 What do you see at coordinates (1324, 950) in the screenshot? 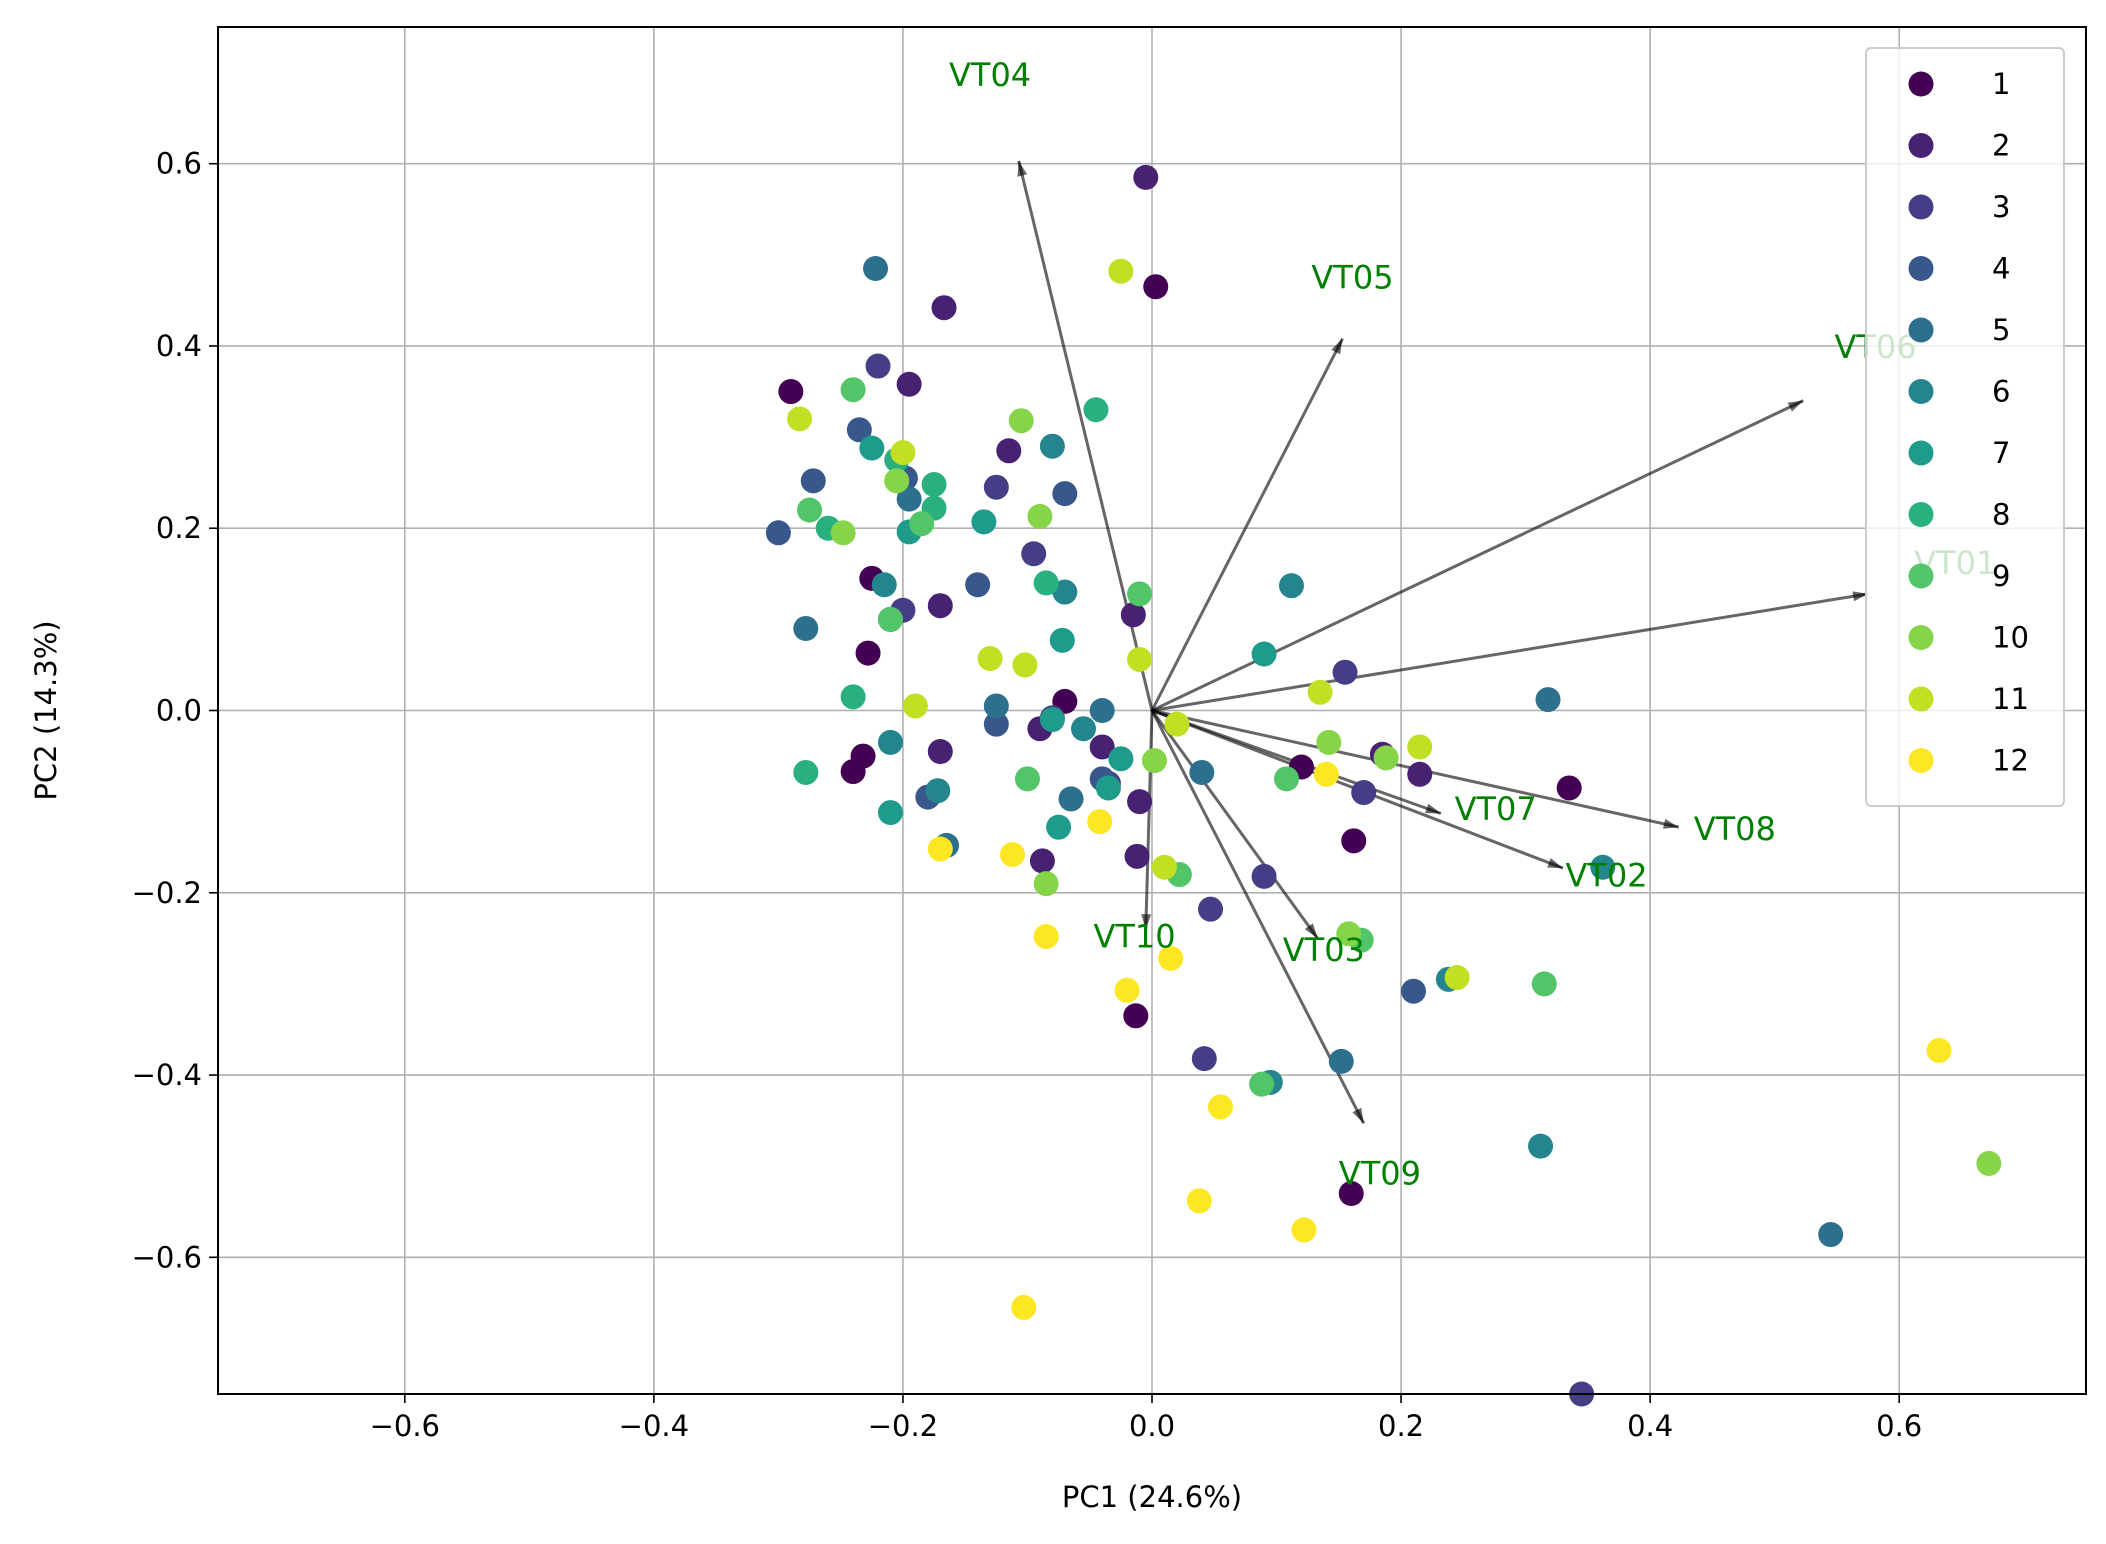
I see `loading-label-vt03: VT03` at bounding box center [1324, 950].